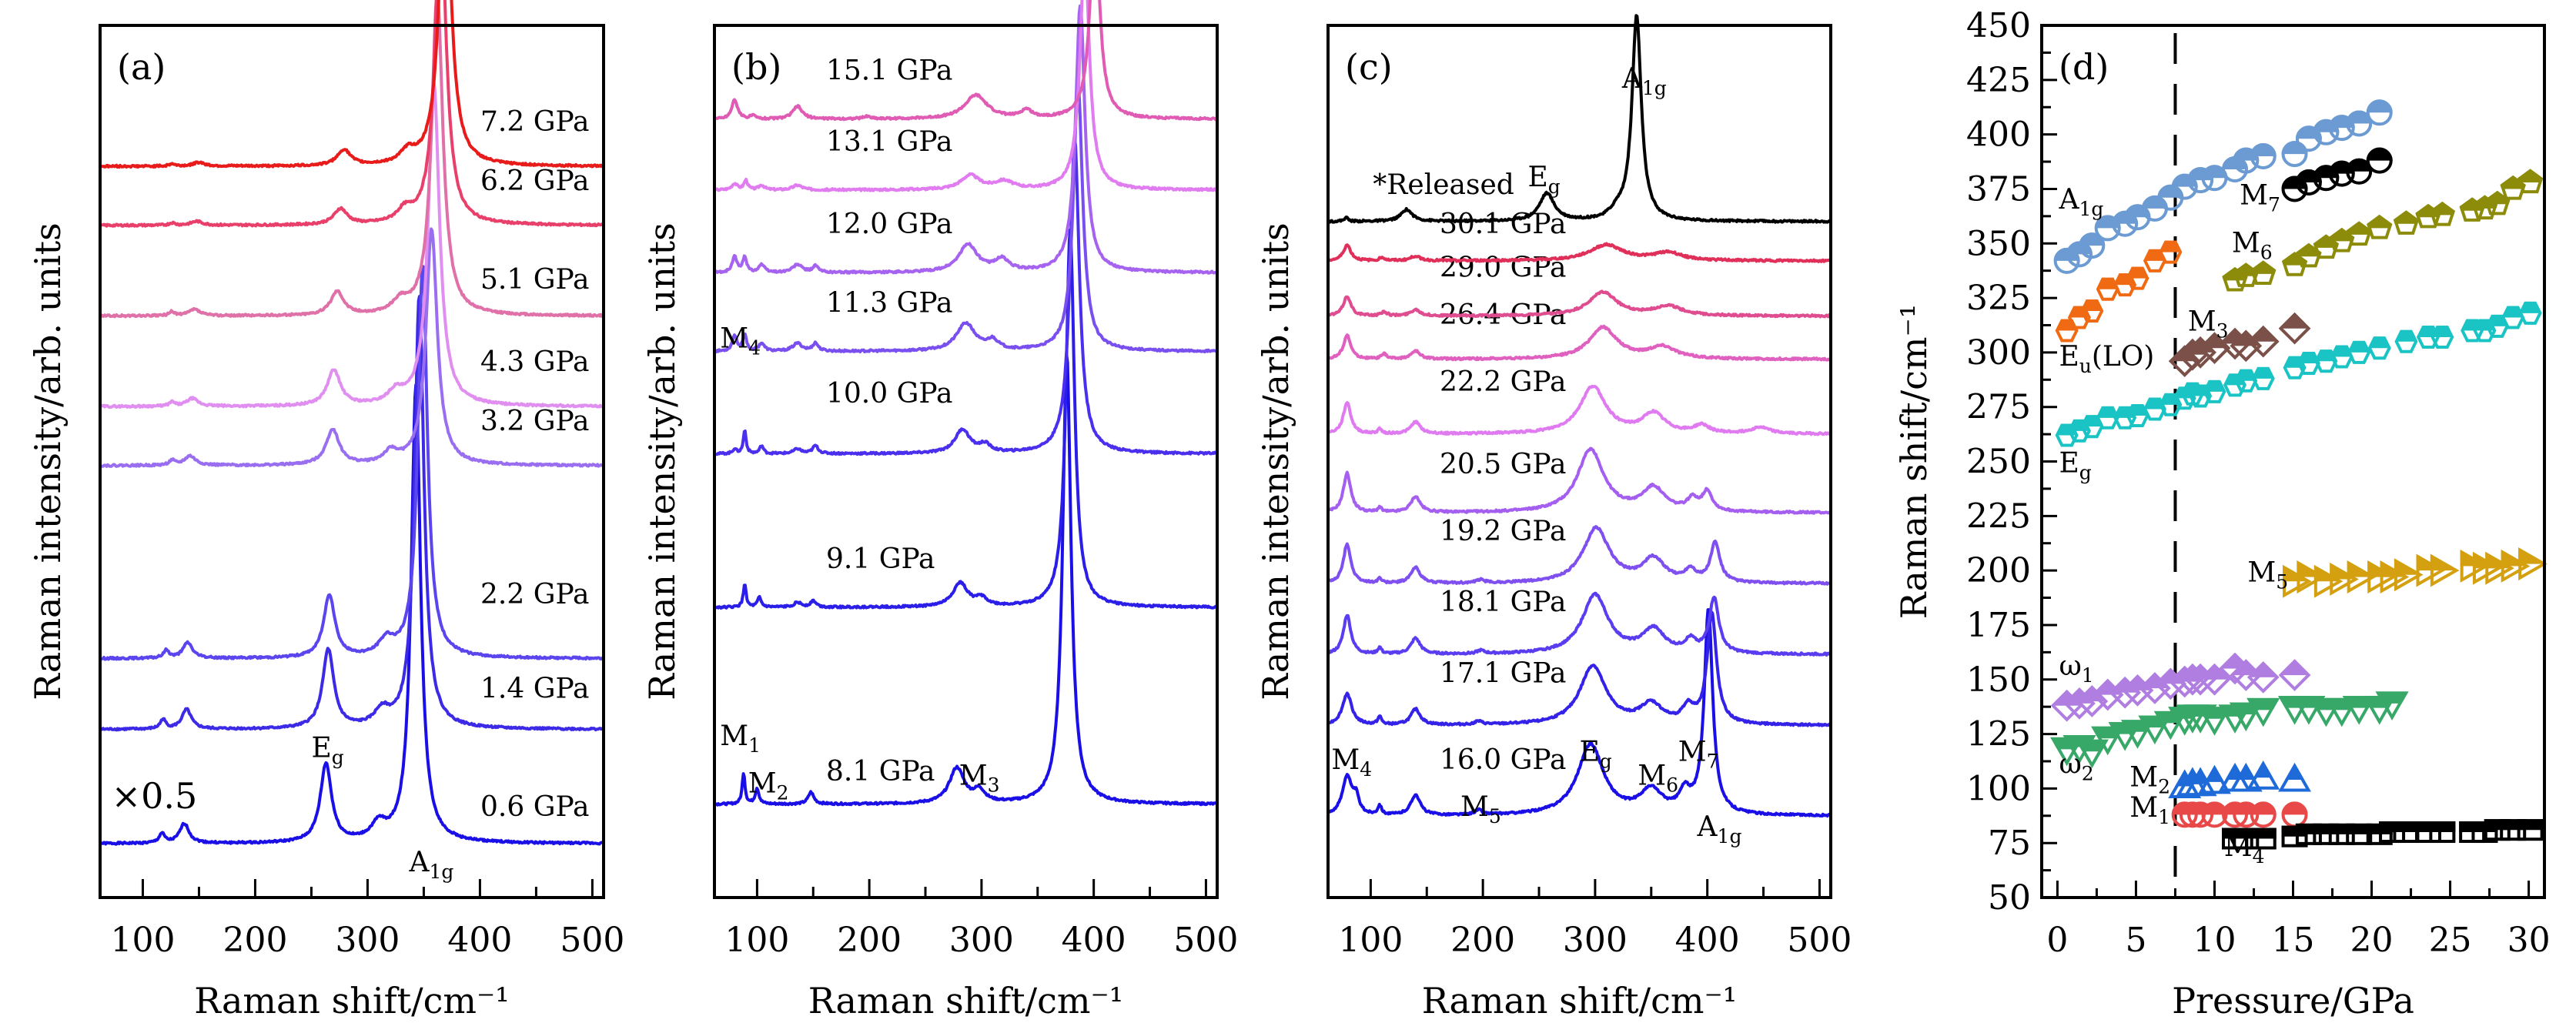 This screenshot has width=2576, height=1023. I want to click on trace-label: 2.2 GPa, so click(535, 594).